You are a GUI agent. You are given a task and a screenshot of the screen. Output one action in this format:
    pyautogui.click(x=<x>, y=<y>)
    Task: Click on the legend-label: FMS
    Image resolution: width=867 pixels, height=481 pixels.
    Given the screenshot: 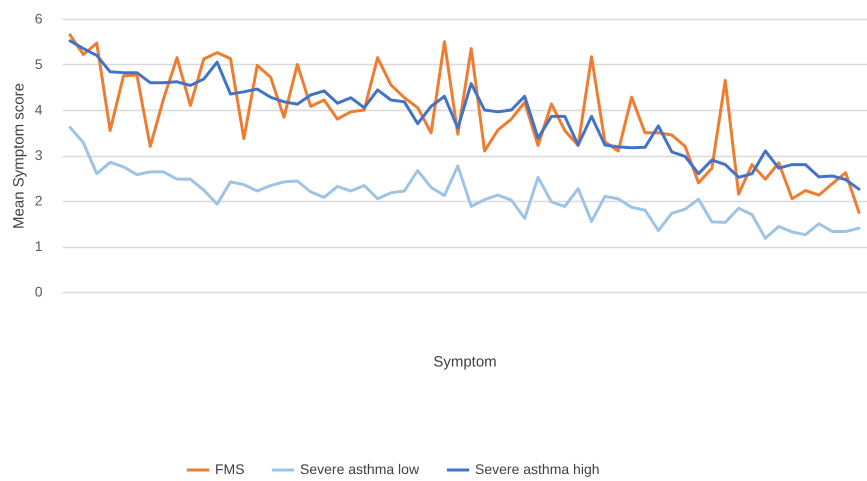 What is the action you would take?
    pyautogui.click(x=230, y=469)
    